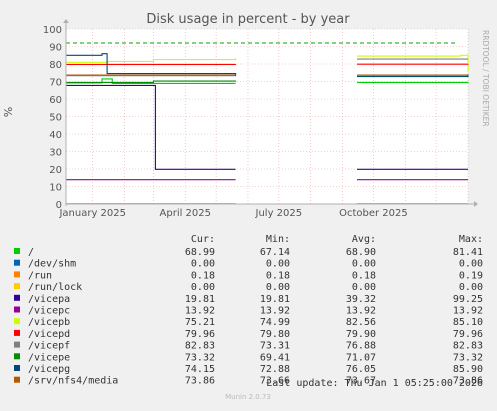 This screenshot has width=497, height=411. Describe the element at coordinates (275, 369) in the screenshot. I see `legend-value-min: 72.88` at that location.